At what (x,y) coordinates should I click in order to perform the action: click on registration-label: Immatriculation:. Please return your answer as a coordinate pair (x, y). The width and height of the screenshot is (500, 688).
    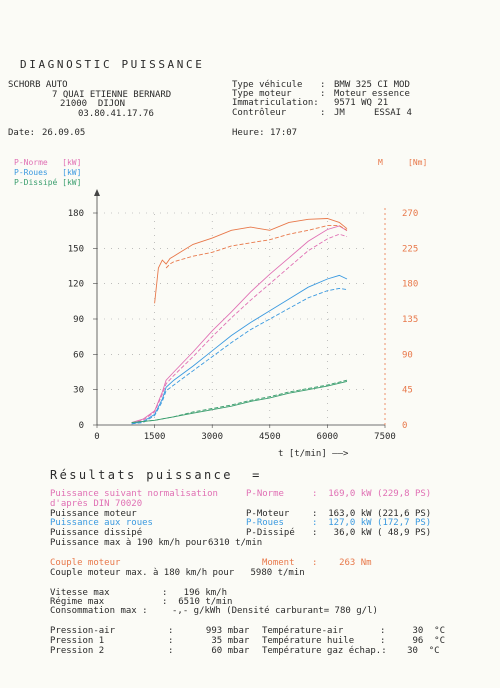
    Looking at the image, I should click on (275, 103).